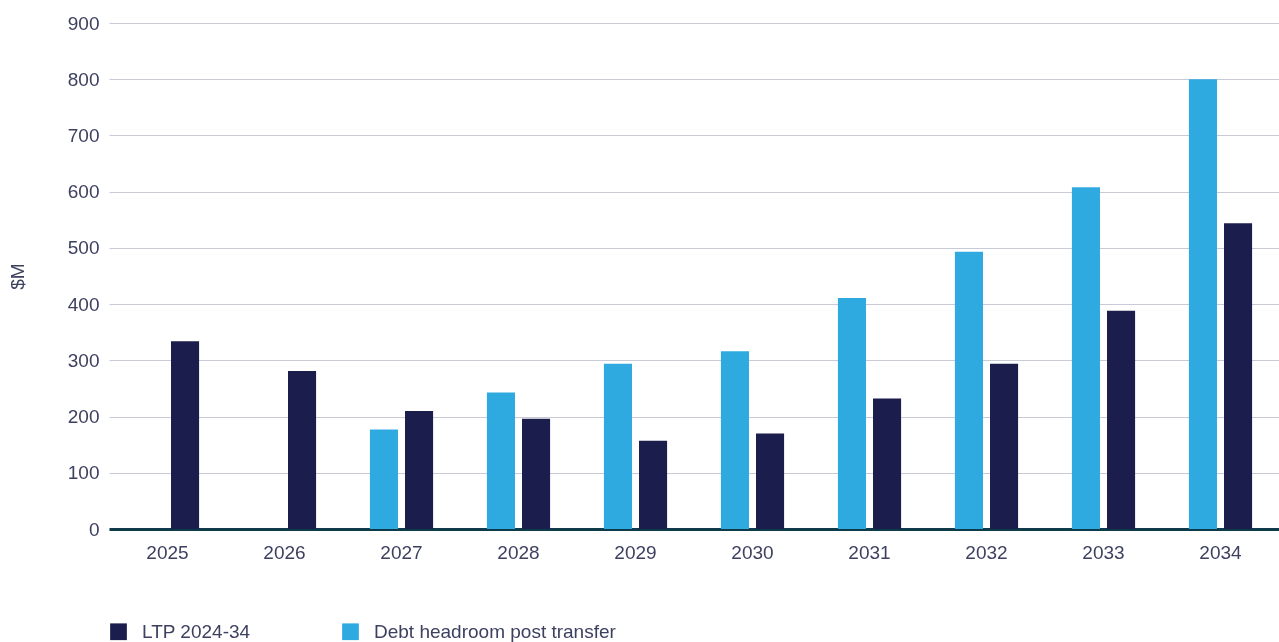 Image resolution: width=1279 pixels, height=642 pixels. What do you see at coordinates (83, 248) in the screenshot?
I see `y-tick-label: 500` at bounding box center [83, 248].